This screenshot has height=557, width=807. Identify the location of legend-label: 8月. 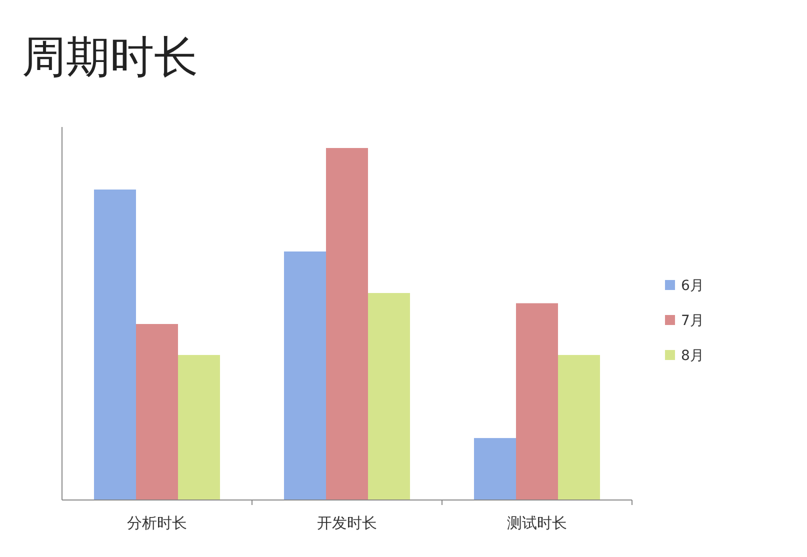
(692, 356).